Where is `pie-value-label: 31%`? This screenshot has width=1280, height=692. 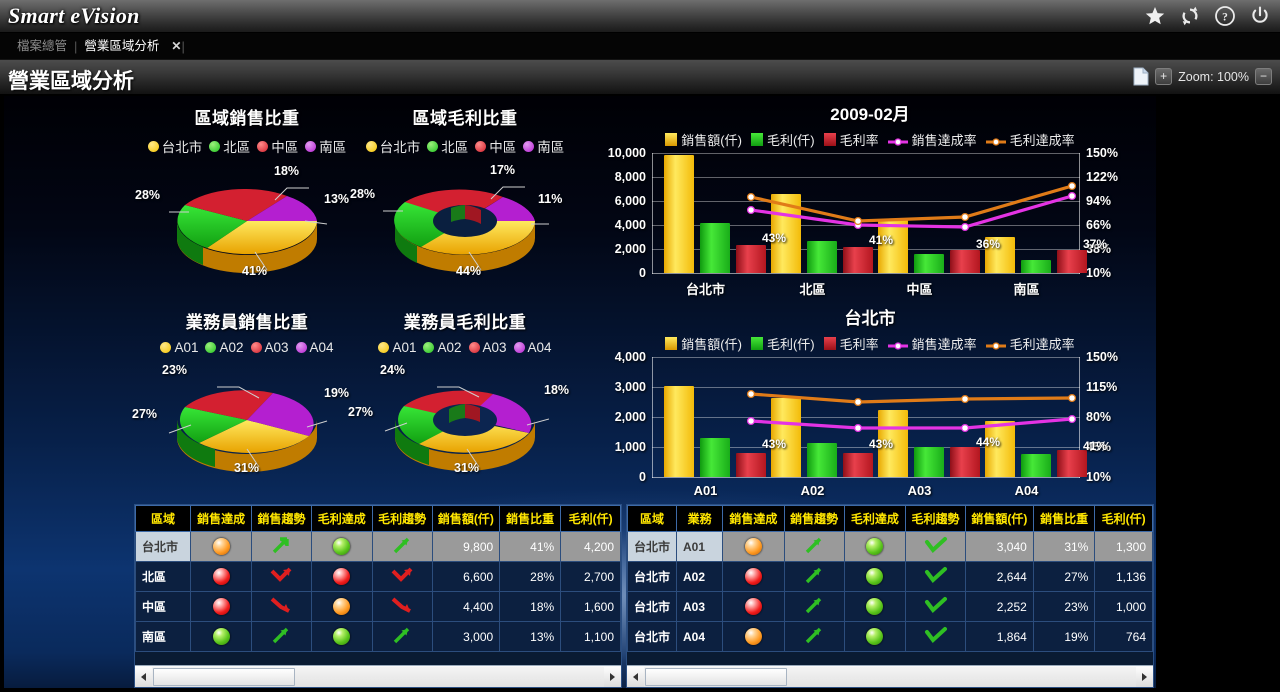 pie-value-label: 31% is located at coordinates (467, 468).